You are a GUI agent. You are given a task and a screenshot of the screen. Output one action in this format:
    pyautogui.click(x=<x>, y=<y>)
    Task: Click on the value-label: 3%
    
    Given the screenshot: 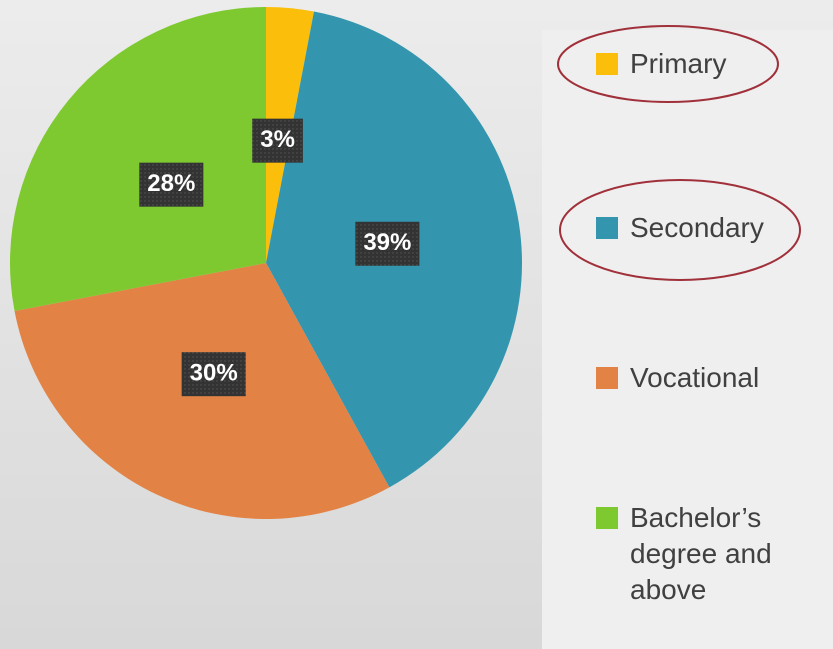 What is the action you would take?
    pyautogui.click(x=277, y=139)
    